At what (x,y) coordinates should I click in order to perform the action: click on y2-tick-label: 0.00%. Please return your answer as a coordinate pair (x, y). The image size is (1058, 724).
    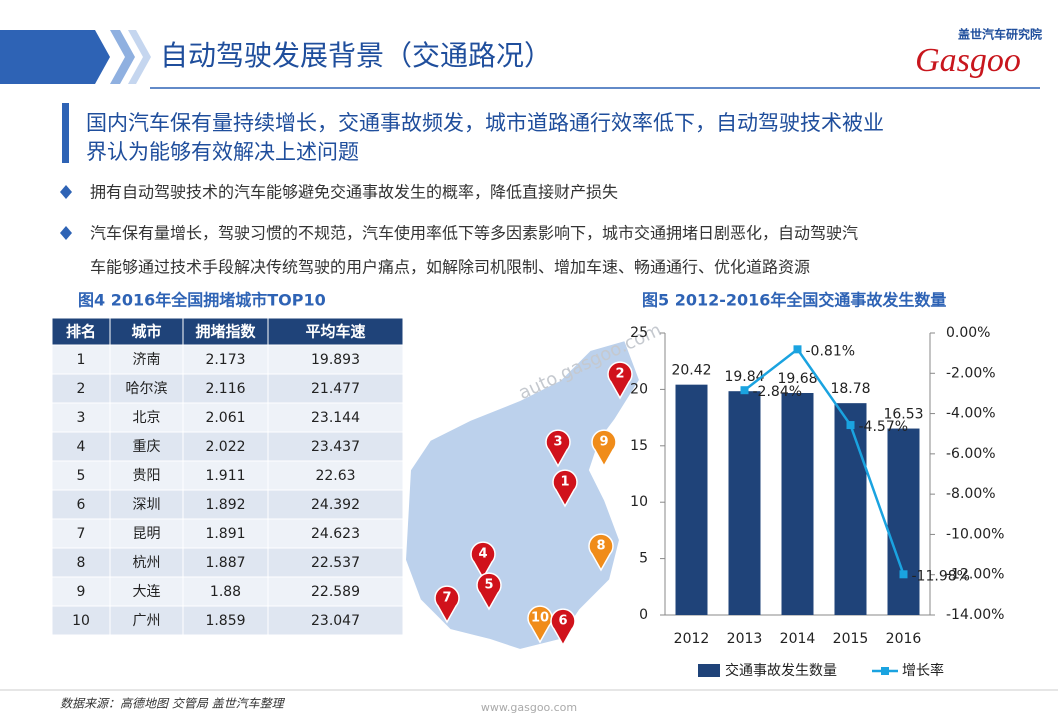
    Looking at the image, I should click on (968, 333).